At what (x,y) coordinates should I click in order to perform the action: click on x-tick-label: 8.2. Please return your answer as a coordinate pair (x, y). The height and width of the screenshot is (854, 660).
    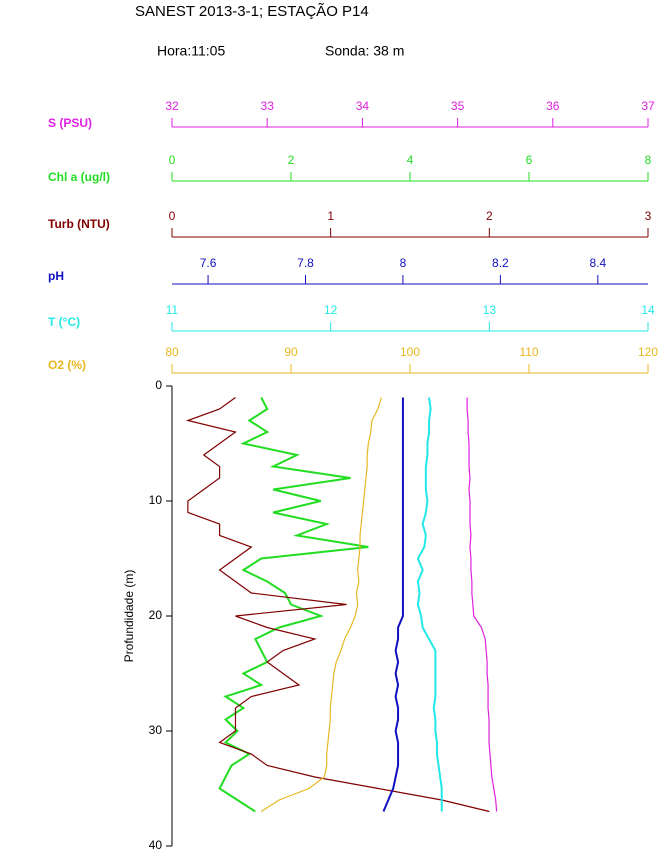
    Looking at the image, I should click on (500, 263).